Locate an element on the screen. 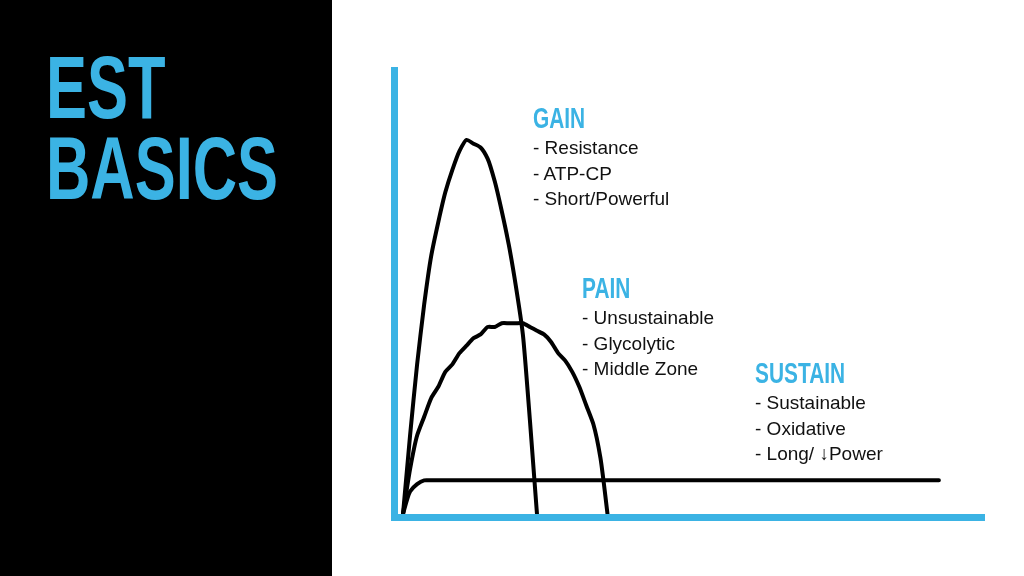 The width and height of the screenshot is (1024, 576). chart-title: EST BASICS is located at coordinates (162, 127).